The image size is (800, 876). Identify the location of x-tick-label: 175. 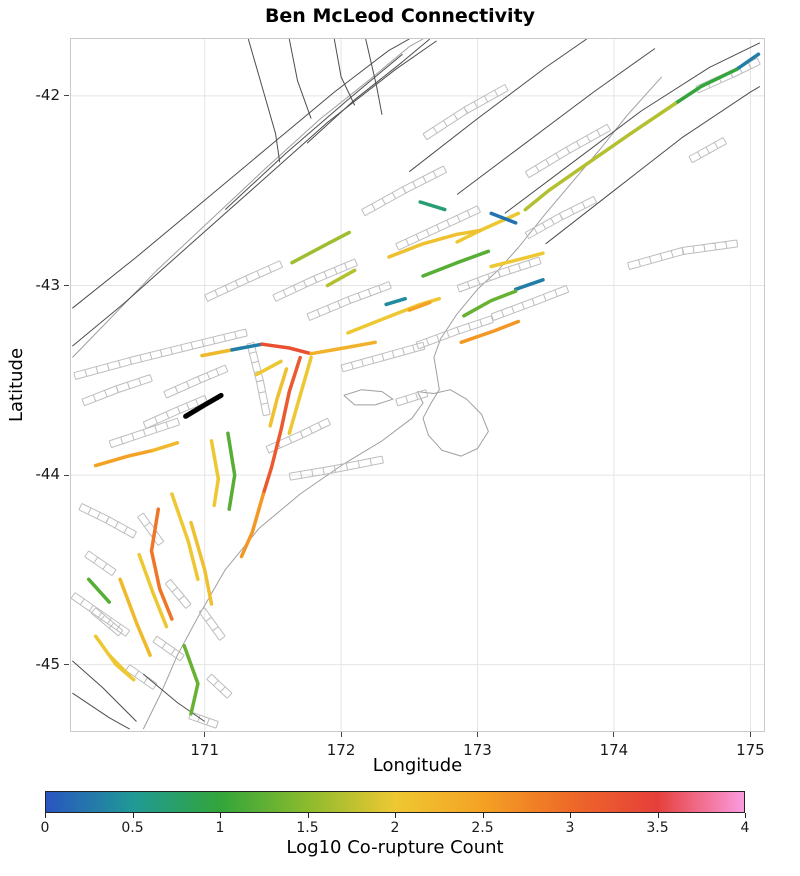
(750, 750).